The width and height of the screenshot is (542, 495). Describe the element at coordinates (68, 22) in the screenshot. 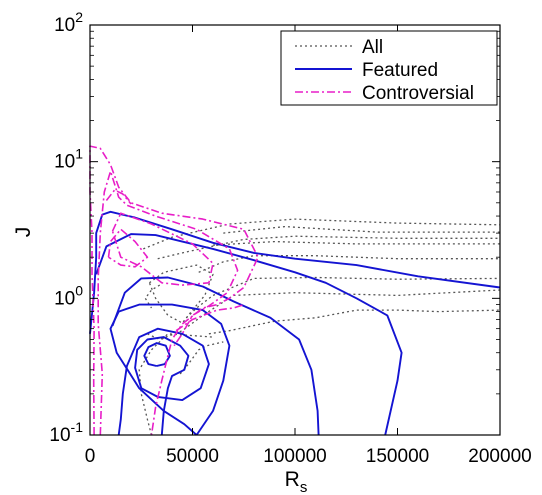

I see `y-tick-label: 10²` at that location.